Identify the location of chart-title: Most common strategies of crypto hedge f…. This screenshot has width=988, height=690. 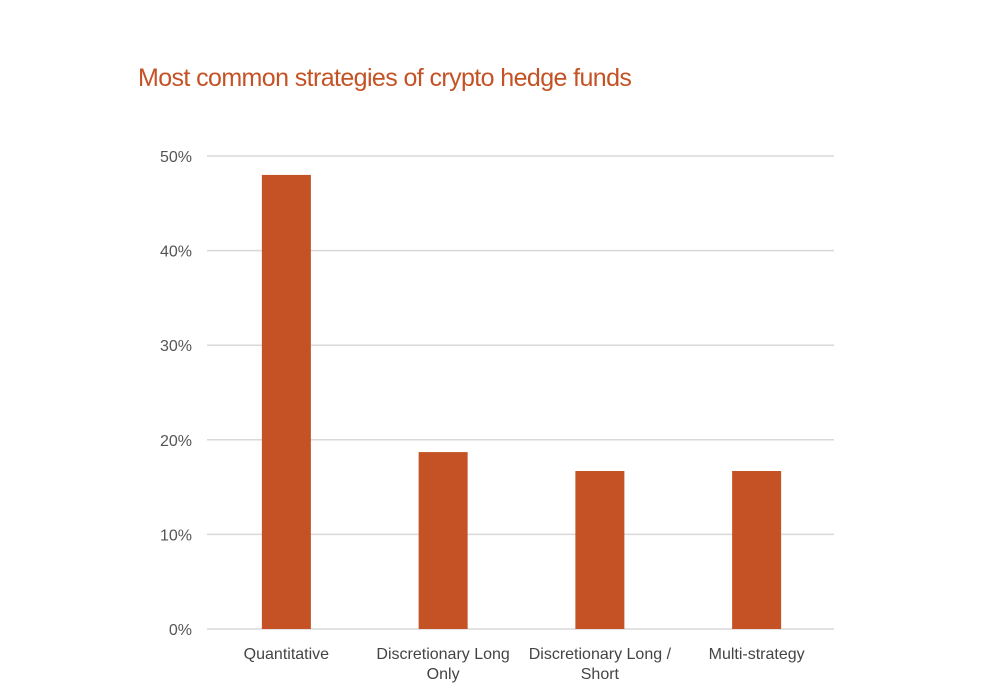
(385, 78).